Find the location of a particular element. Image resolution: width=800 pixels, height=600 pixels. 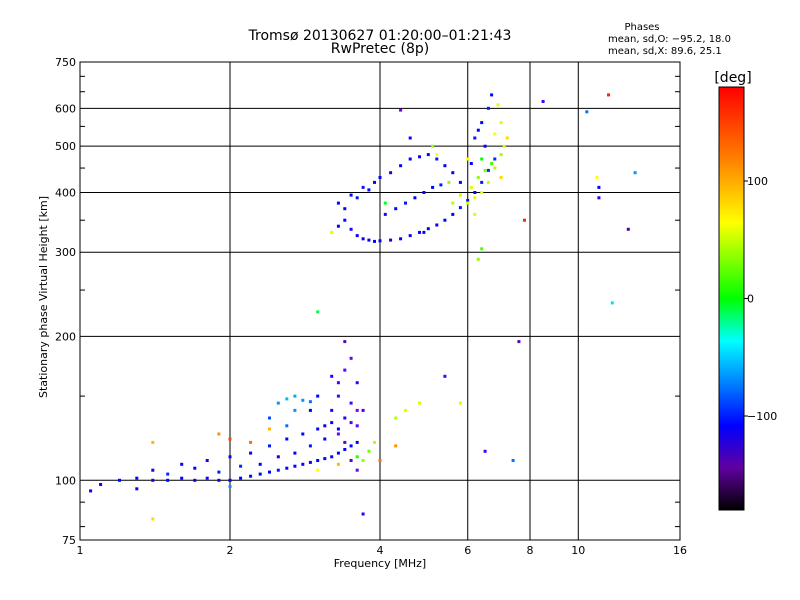

x-tick-label: 16 is located at coordinates (680, 550).